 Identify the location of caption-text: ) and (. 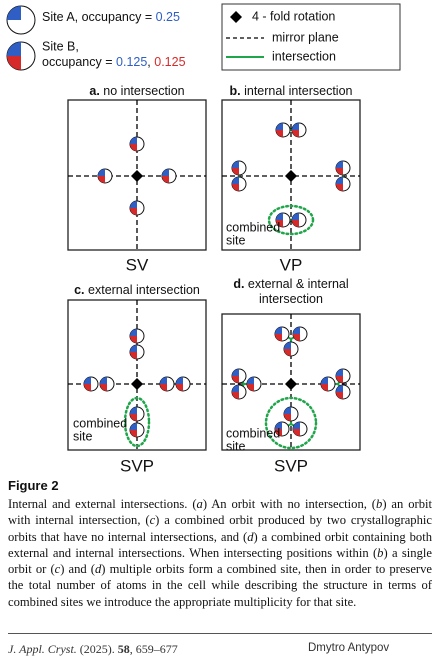
(77, 569).